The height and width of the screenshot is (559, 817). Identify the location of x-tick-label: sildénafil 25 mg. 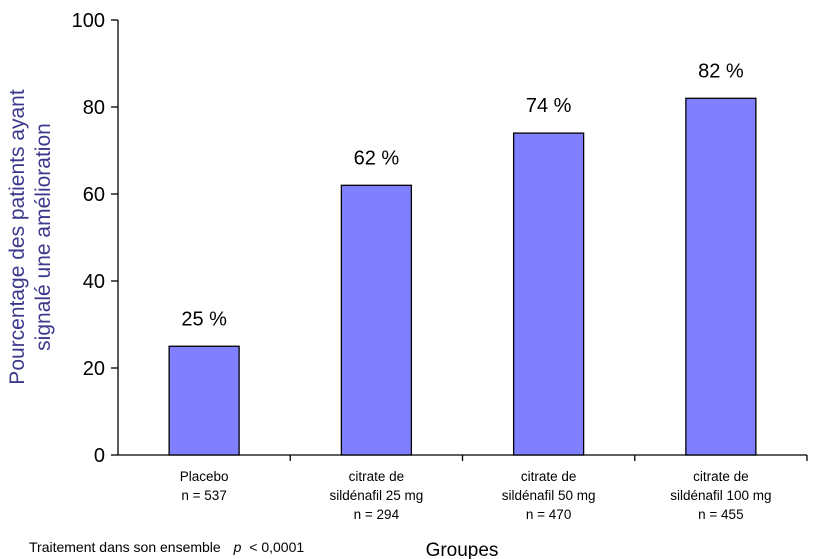
(376, 495).